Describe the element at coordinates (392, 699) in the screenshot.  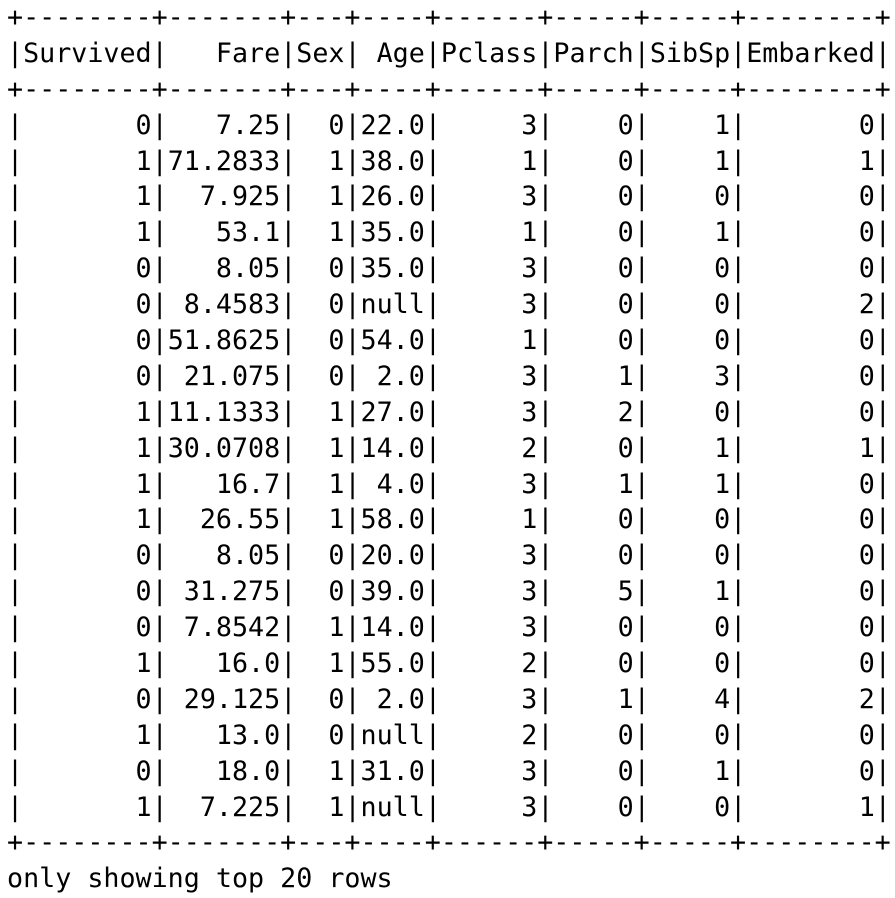
I see `cell-age: 2.0` at that location.